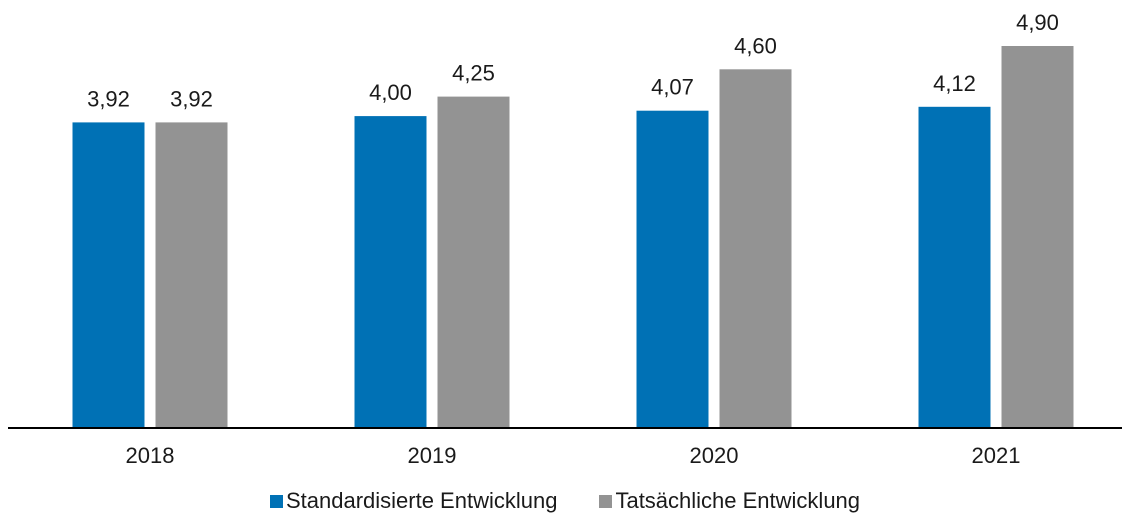 This screenshot has width=1130, height=516. I want to click on bar-standardisiert-2018, so click(108, 275).